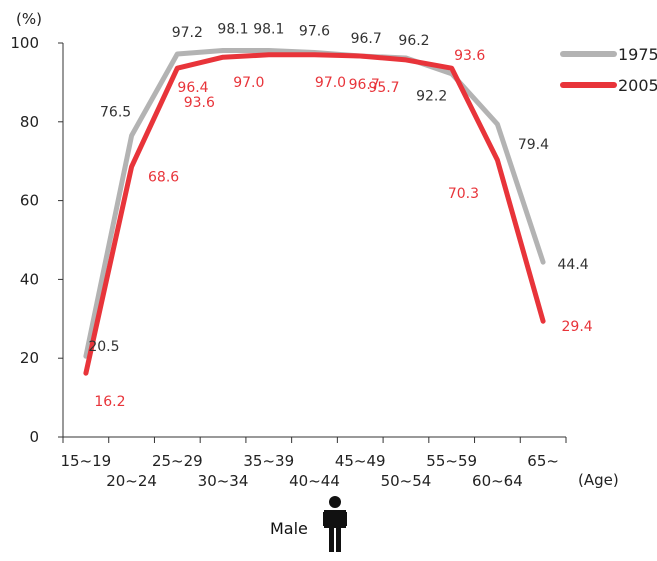  I want to click on y-tick-label: 60, so click(29, 201).